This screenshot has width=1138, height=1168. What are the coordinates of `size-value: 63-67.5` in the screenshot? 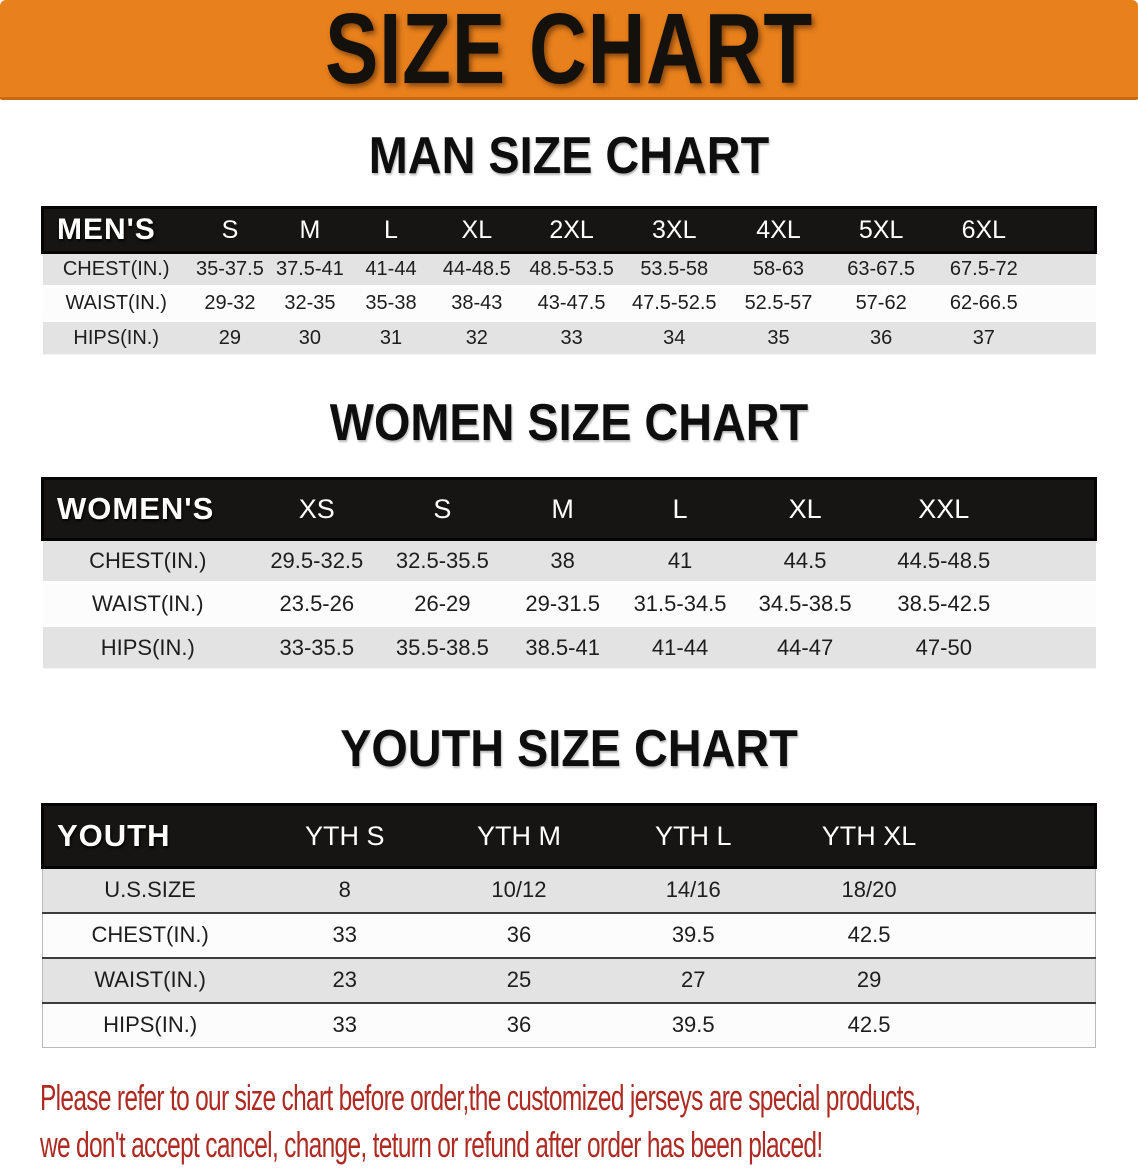 It's located at (881, 269).